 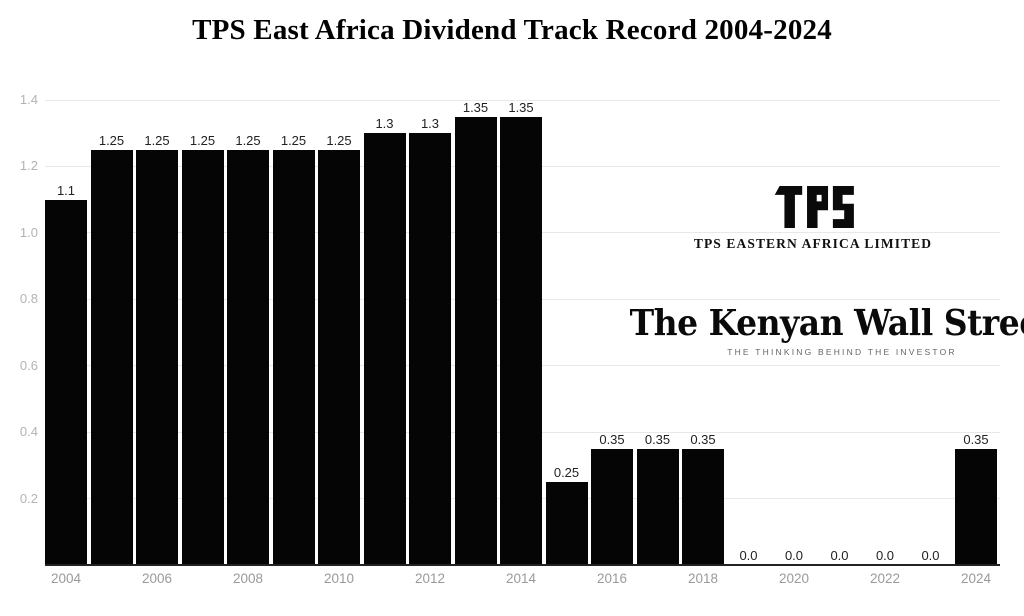 What do you see at coordinates (826, 322) in the screenshot?
I see `kenyan-wall-street-logo: The Kenyan Wall Street` at bounding box center [826, 322].